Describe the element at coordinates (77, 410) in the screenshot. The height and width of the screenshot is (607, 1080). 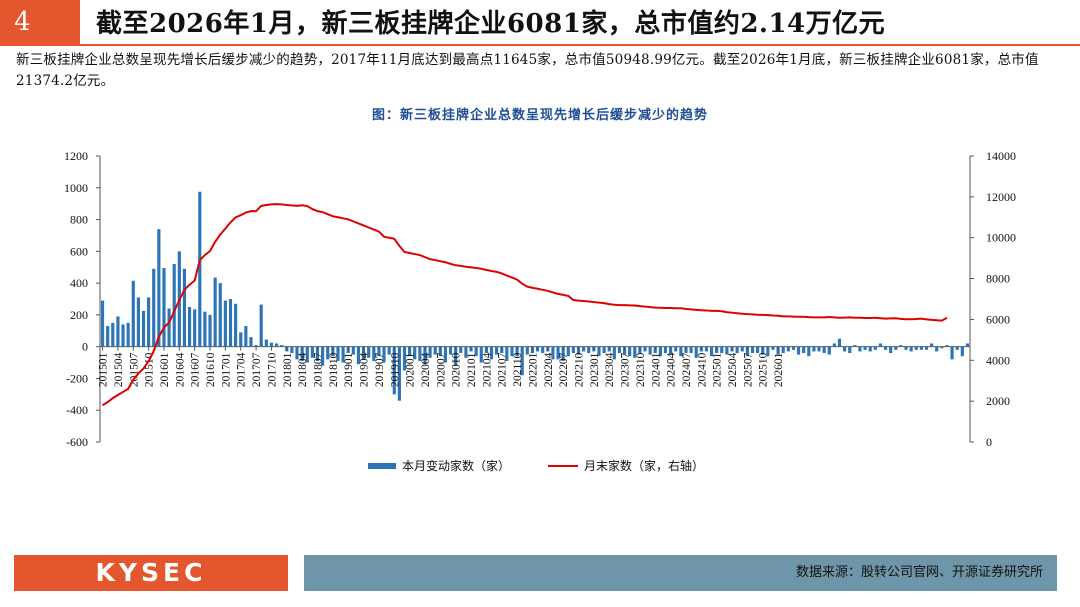
I see `left-tick-label: -400` at that location.